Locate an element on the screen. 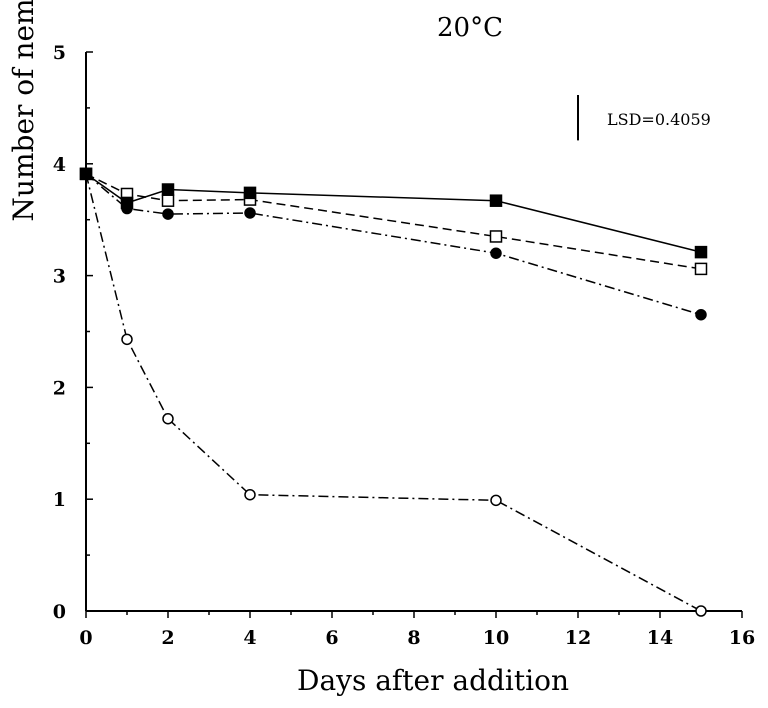 Image resolution: width=768 pixels, height=708 pixels. series-line-filled-square is located at coordinates (393, 213).